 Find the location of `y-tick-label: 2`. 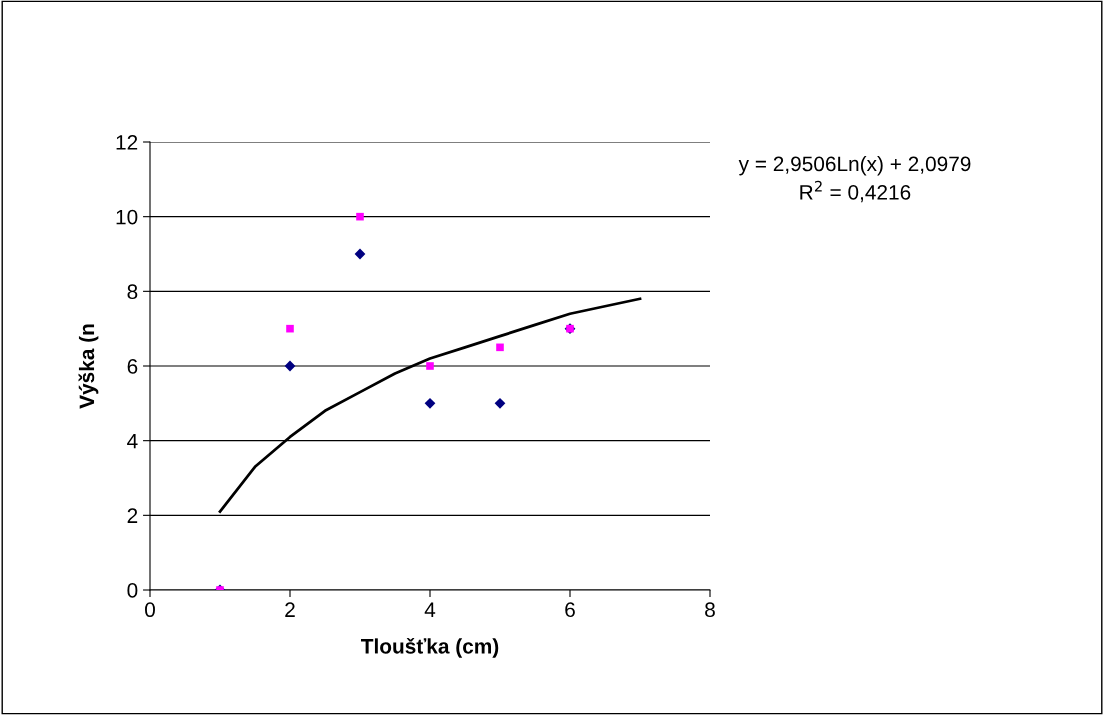

y-tick-label: 2 is located at coordinates (132, 515).